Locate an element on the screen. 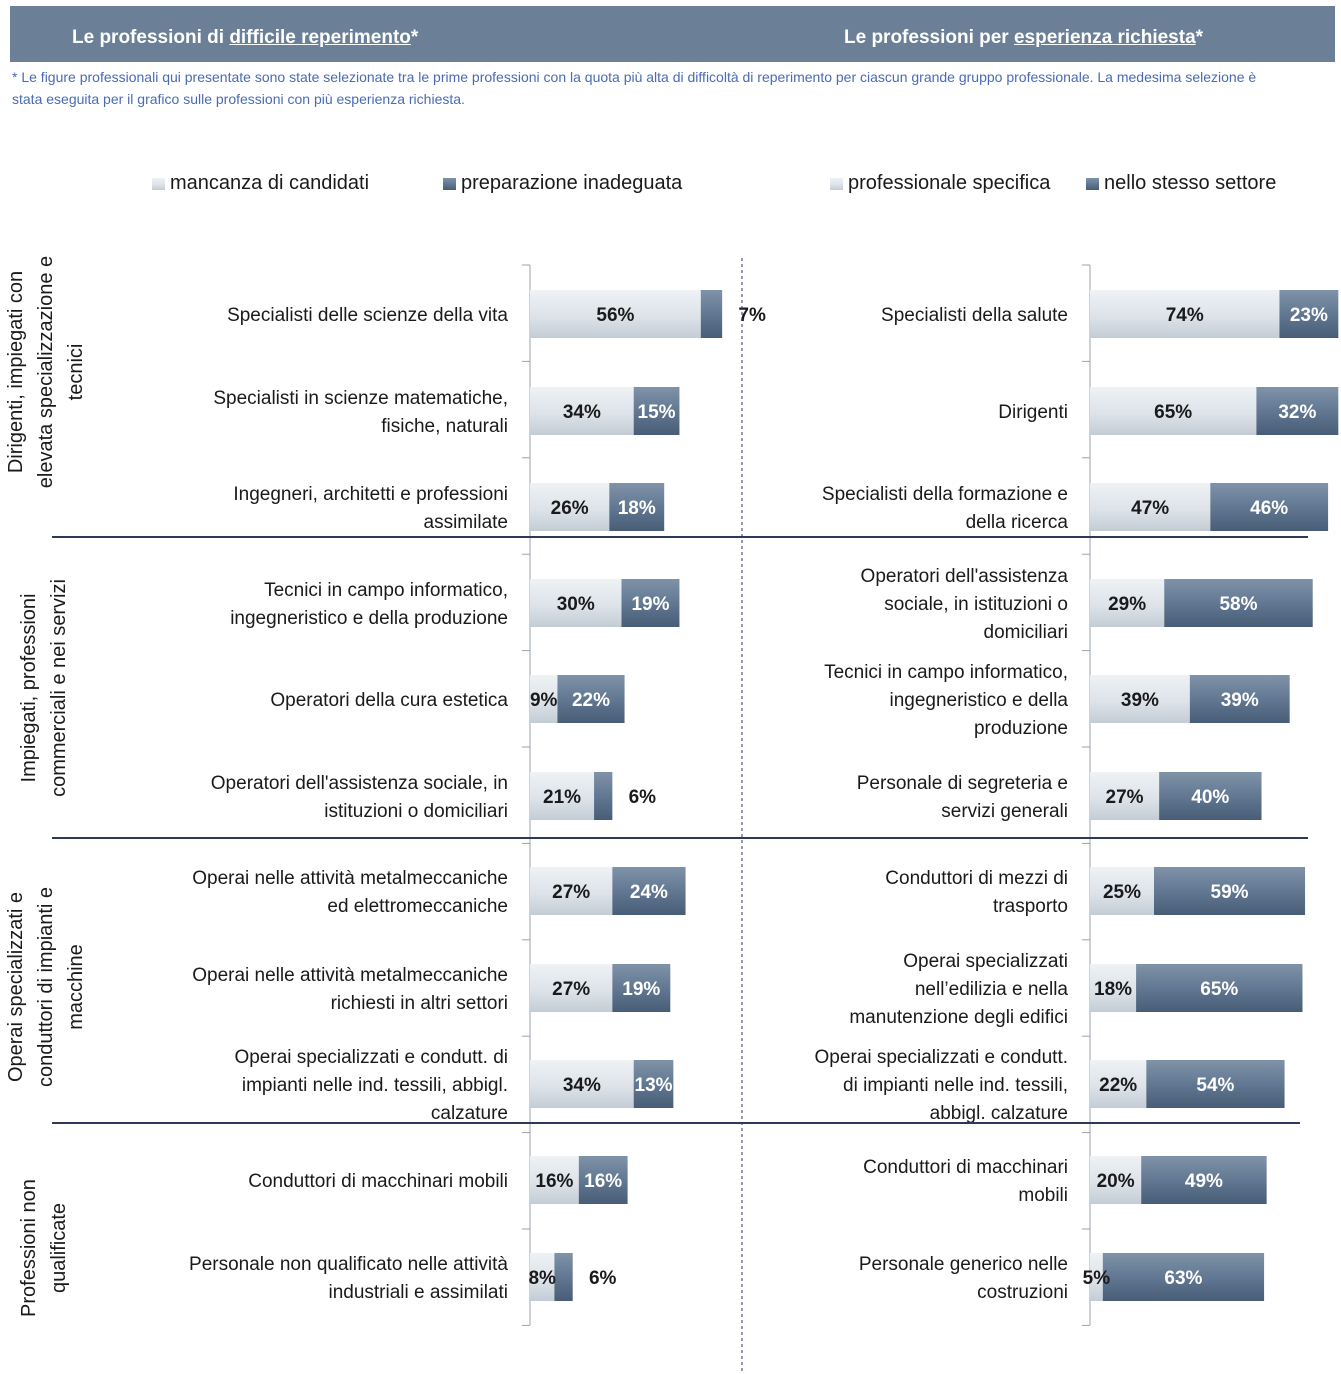  value-label: 24% is located at coordinates (649, 892).